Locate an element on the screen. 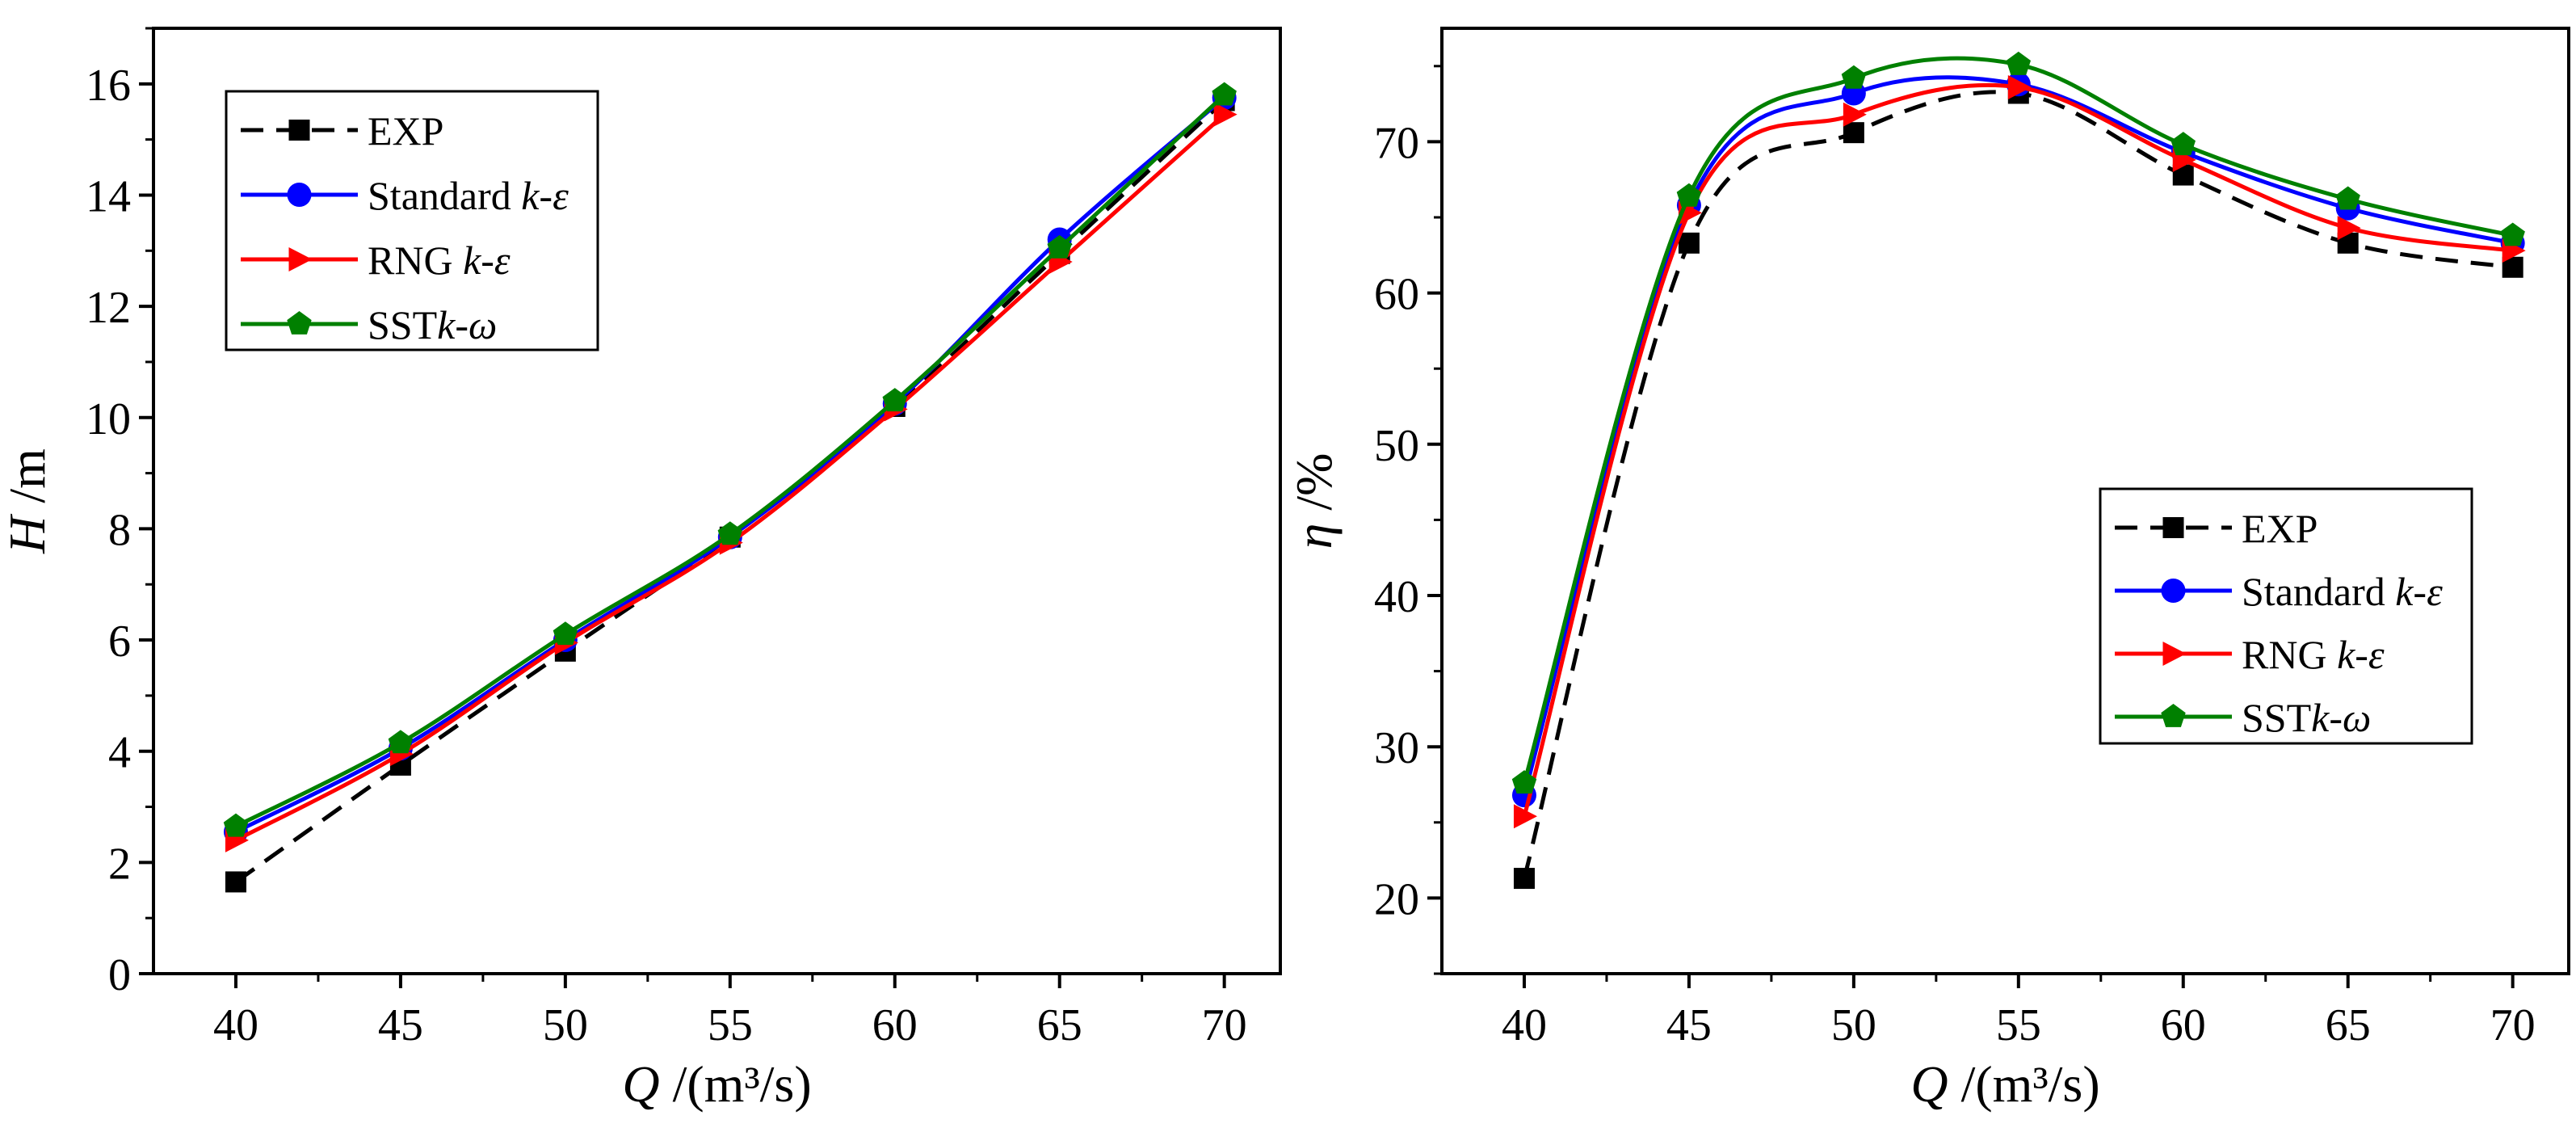 The image size is (2576, 1128). y-tick-label: 2 is located at coordinates (120, 864).